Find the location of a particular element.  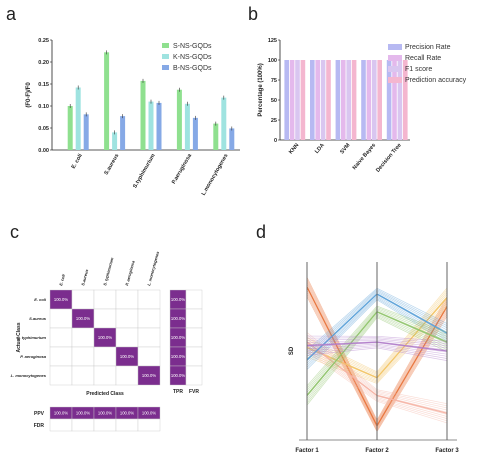

c-y-axis-label: Actual Class is located at coordinates (19, 337).